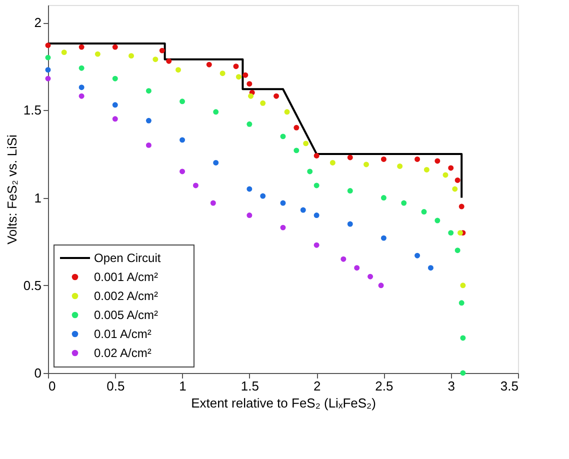  I want to click on legend-label: 0.01 A/cm², so click(123, 334).